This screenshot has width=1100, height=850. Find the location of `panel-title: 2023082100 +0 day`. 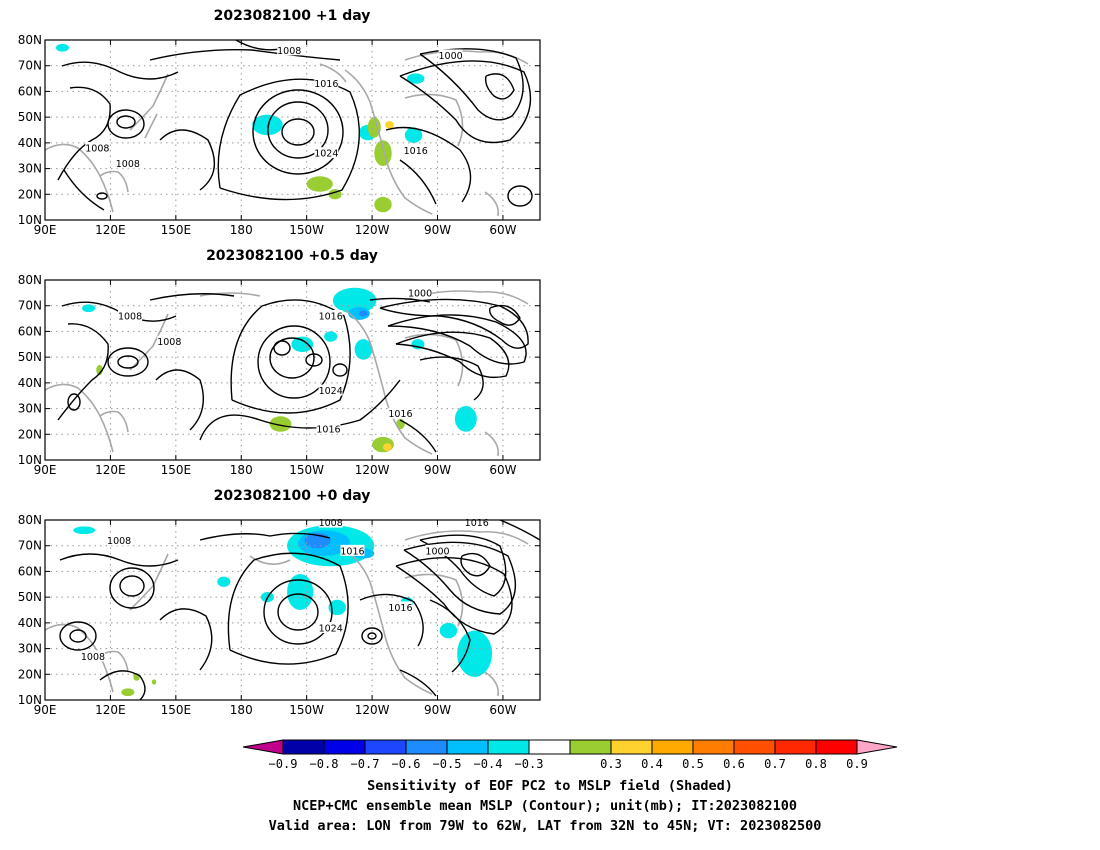

panel-title: 2023082100 +0 day is located at coordinates (292, 496).